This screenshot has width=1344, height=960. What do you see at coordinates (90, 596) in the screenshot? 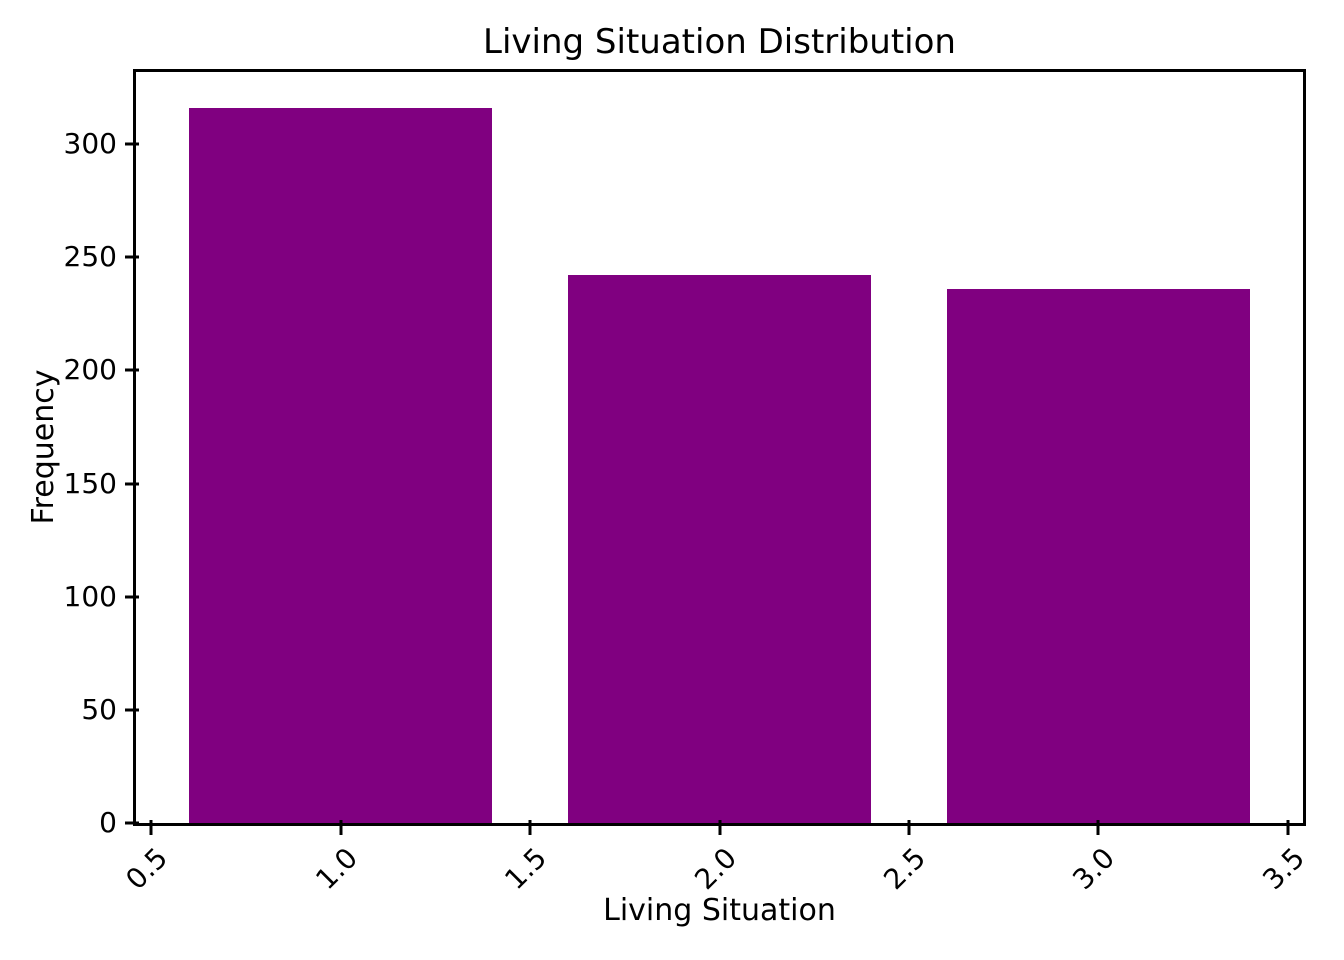
I see `y-tick-label: 100` at bounding box center [90, 596].